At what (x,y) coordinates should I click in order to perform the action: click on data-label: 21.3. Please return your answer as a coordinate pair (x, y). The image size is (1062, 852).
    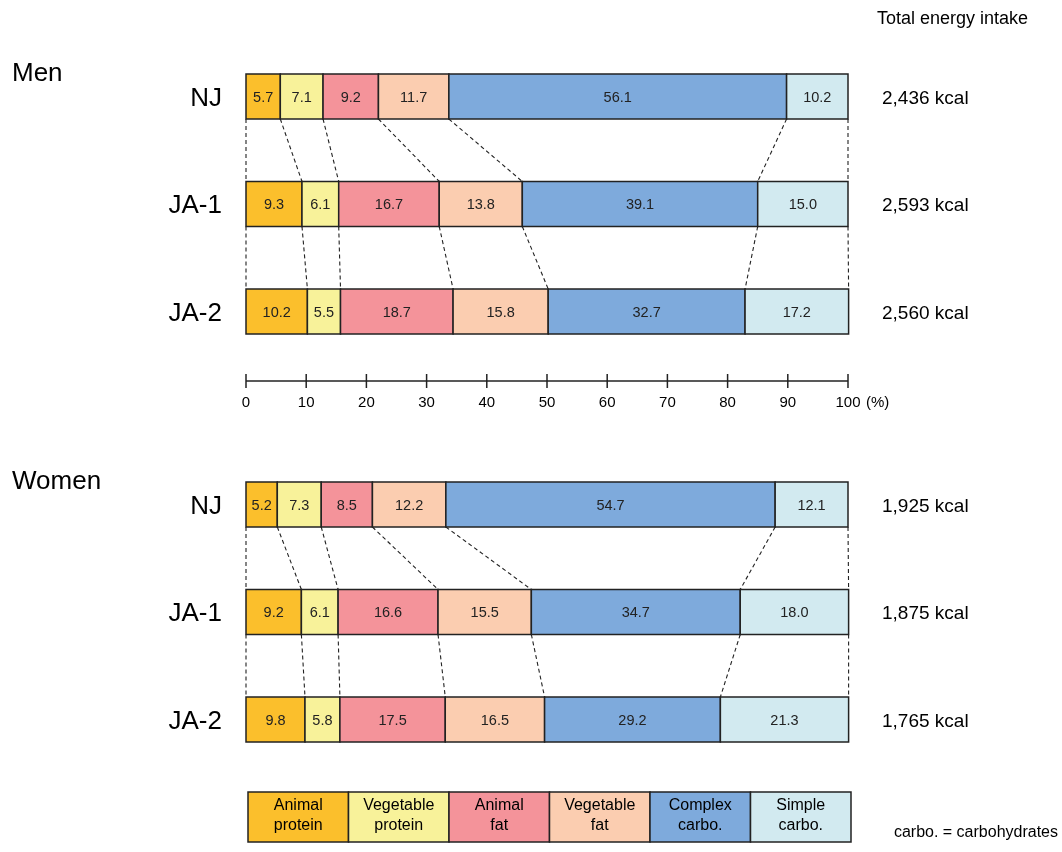
    Looking at the image, I should click on (784, 719).